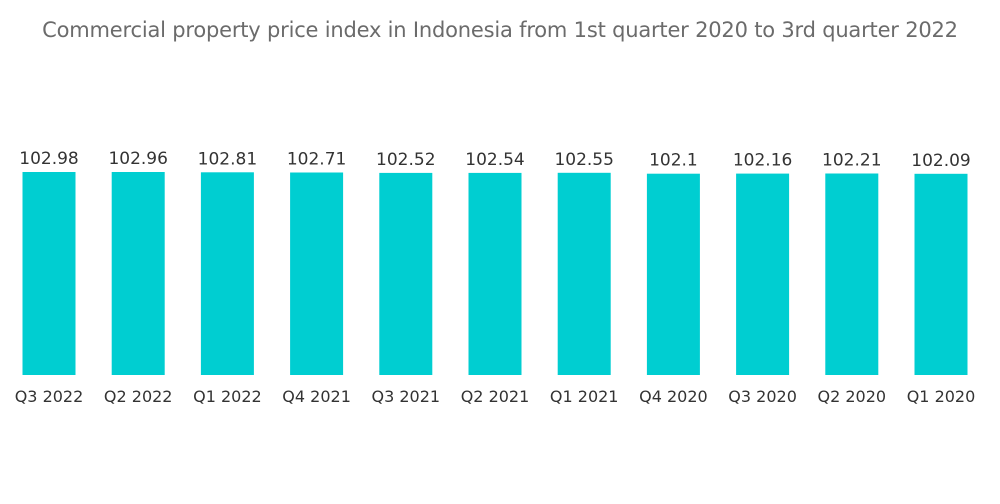  I want to click on x-tick-label: Q3 2021, so click(406, 396).